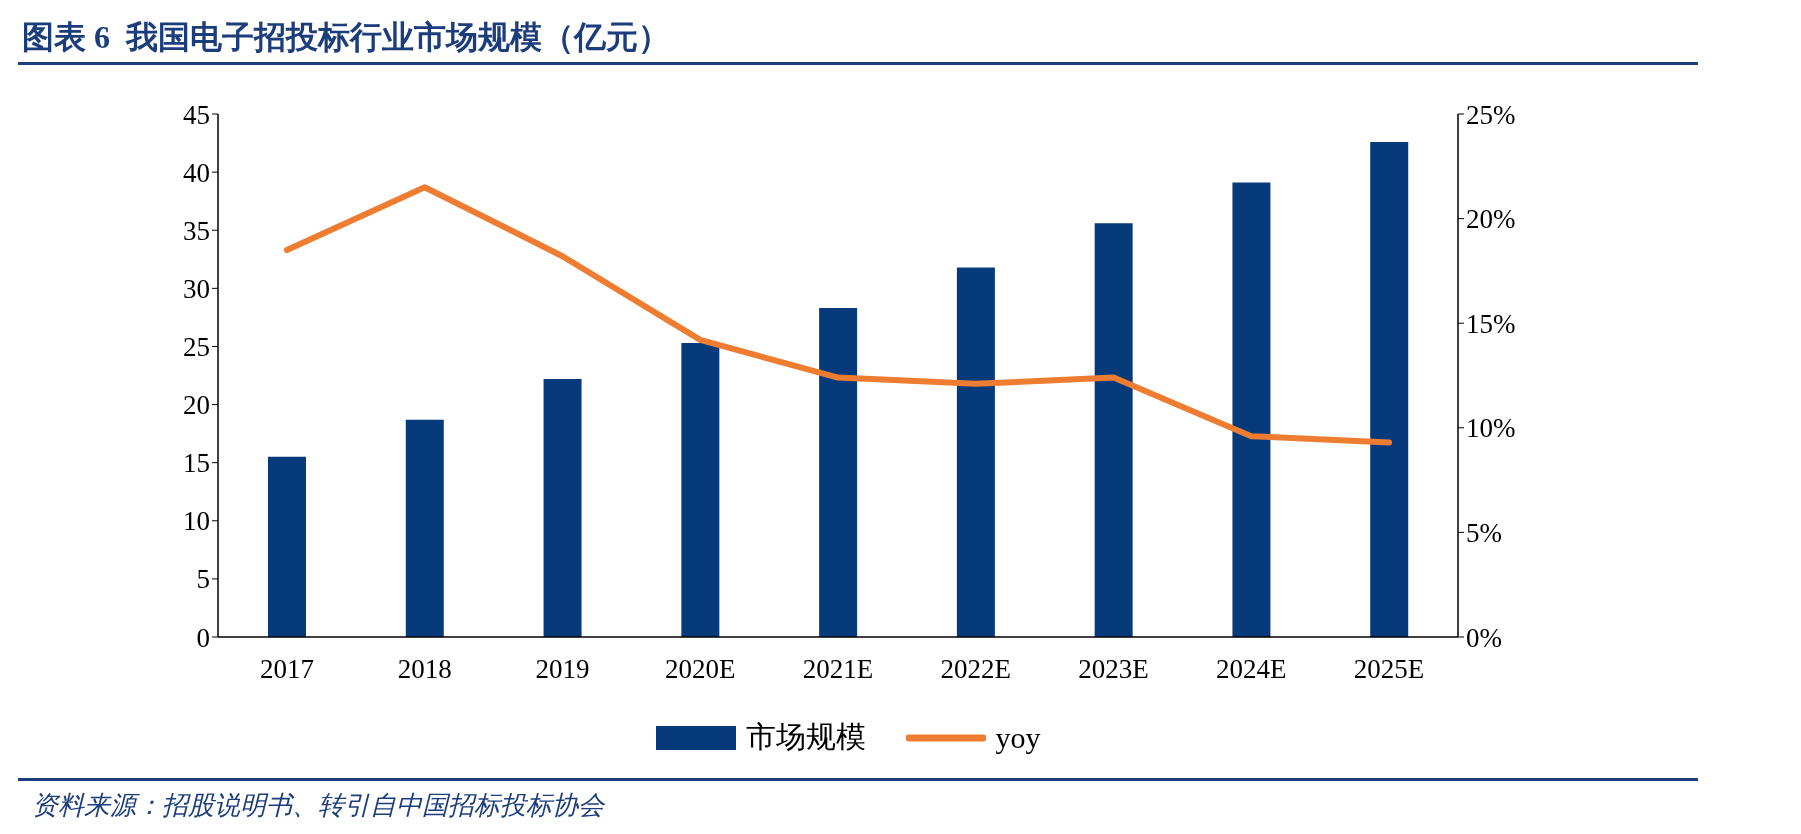  What do you see at coordinates (1491, 428) in the screenshot?
I see `y2-tick-label: 10%` at bounding box center [1491, 428].